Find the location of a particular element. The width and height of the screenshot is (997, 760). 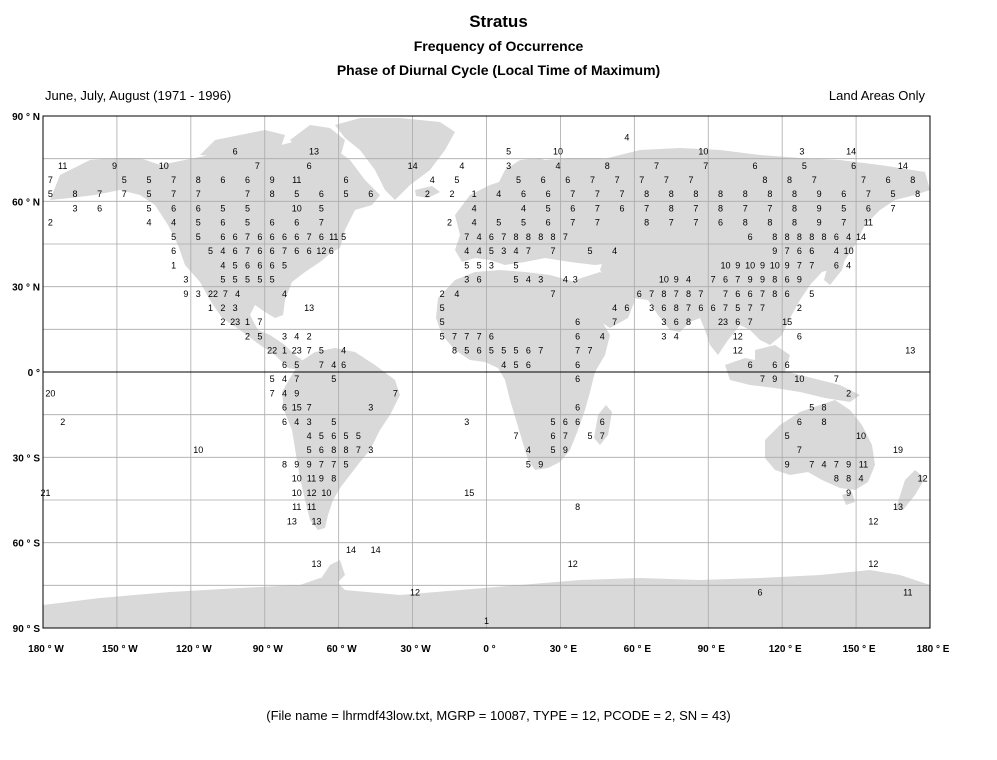

phase-value: 23 is located at coordinates (723, 322).